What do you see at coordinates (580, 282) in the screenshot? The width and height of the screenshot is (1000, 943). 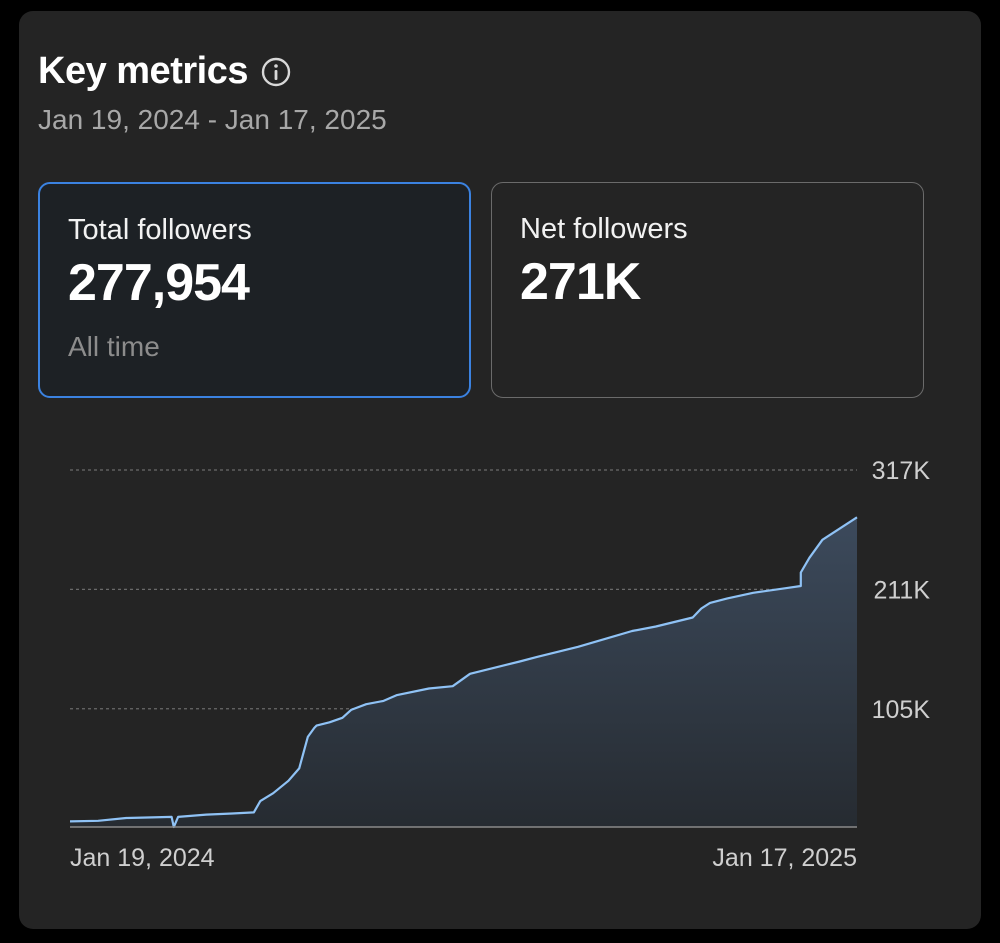 I see `net-followers-value: 271K` at bounding box center [580, 282].